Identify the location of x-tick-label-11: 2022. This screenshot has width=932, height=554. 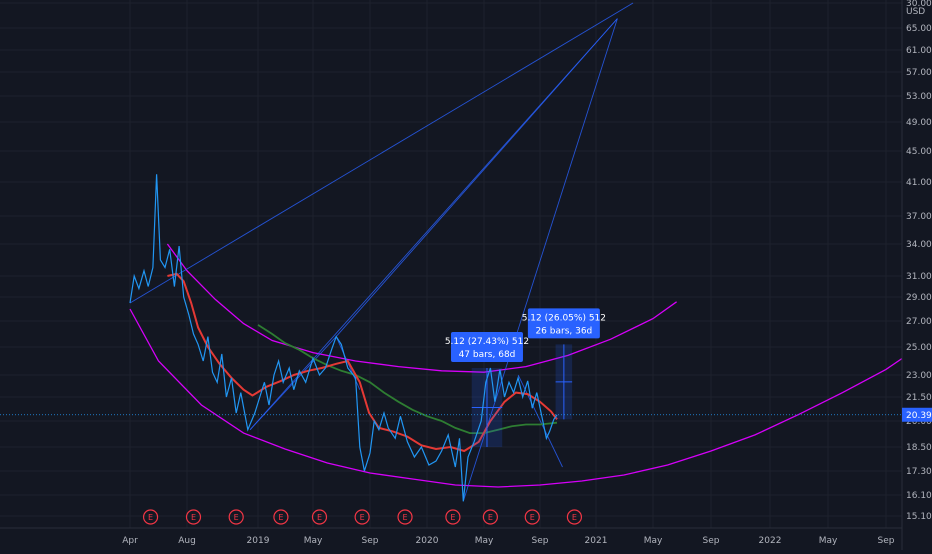
(770, 541).